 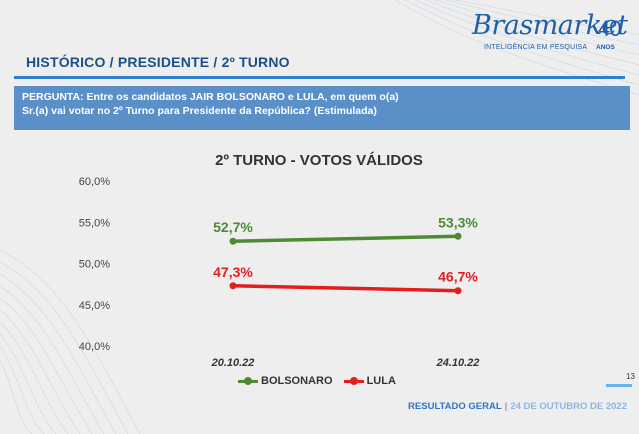 I want to click on chart-legend: BOLSONARO LULA, so click(x=321, y=381).